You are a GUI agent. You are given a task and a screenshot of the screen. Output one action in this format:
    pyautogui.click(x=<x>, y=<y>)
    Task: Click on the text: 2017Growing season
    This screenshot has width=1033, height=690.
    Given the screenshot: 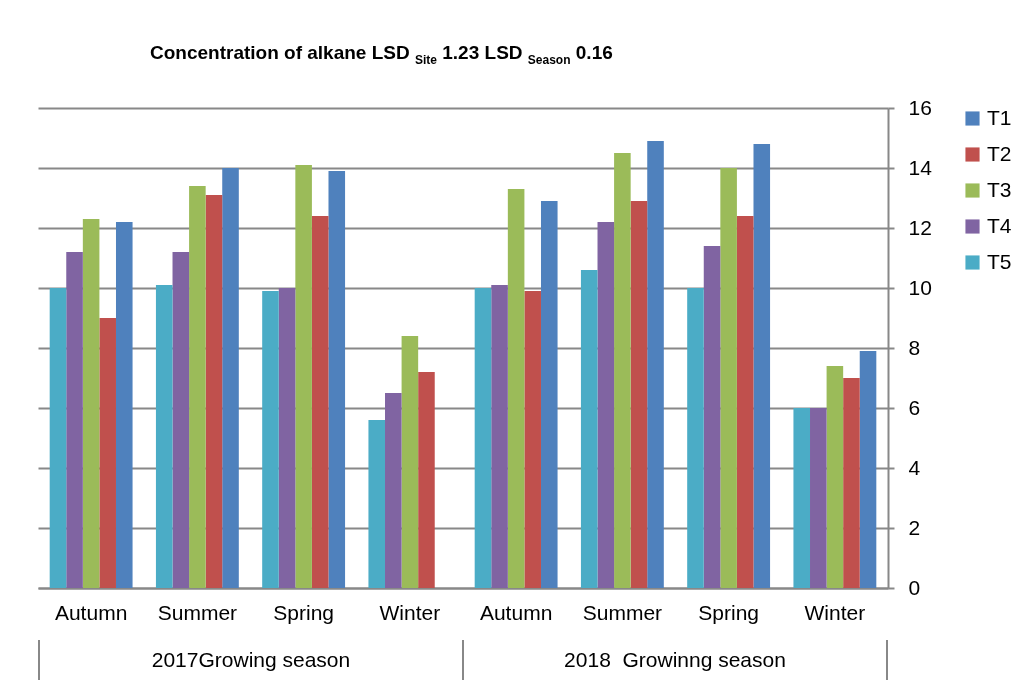 What is the action you would take?
    pyautogui.click(x=250, y=660)
    